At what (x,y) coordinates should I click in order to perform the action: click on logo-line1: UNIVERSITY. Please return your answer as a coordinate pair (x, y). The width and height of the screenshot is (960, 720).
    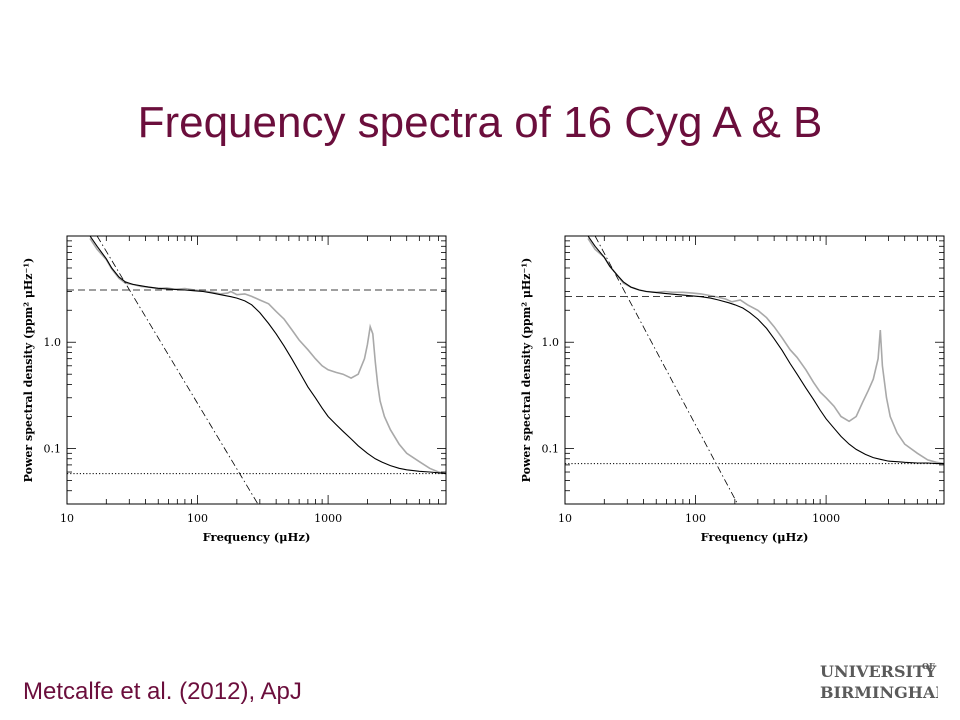
    Looking at the image, I should click on (878, 671).